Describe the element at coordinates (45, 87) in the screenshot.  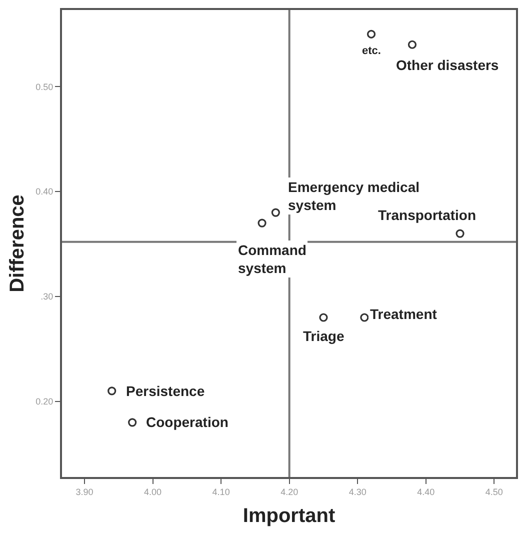
I see `y-tick-label: 0.50` at that location.